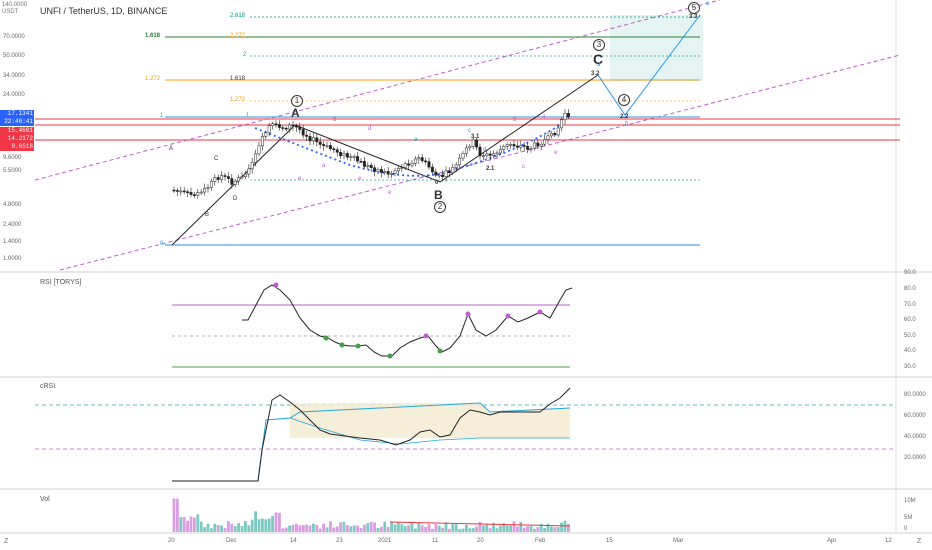  Describe the element at coordinates (297, 101) in the screenshot. I see `wave-circle-1: 1` at that location.